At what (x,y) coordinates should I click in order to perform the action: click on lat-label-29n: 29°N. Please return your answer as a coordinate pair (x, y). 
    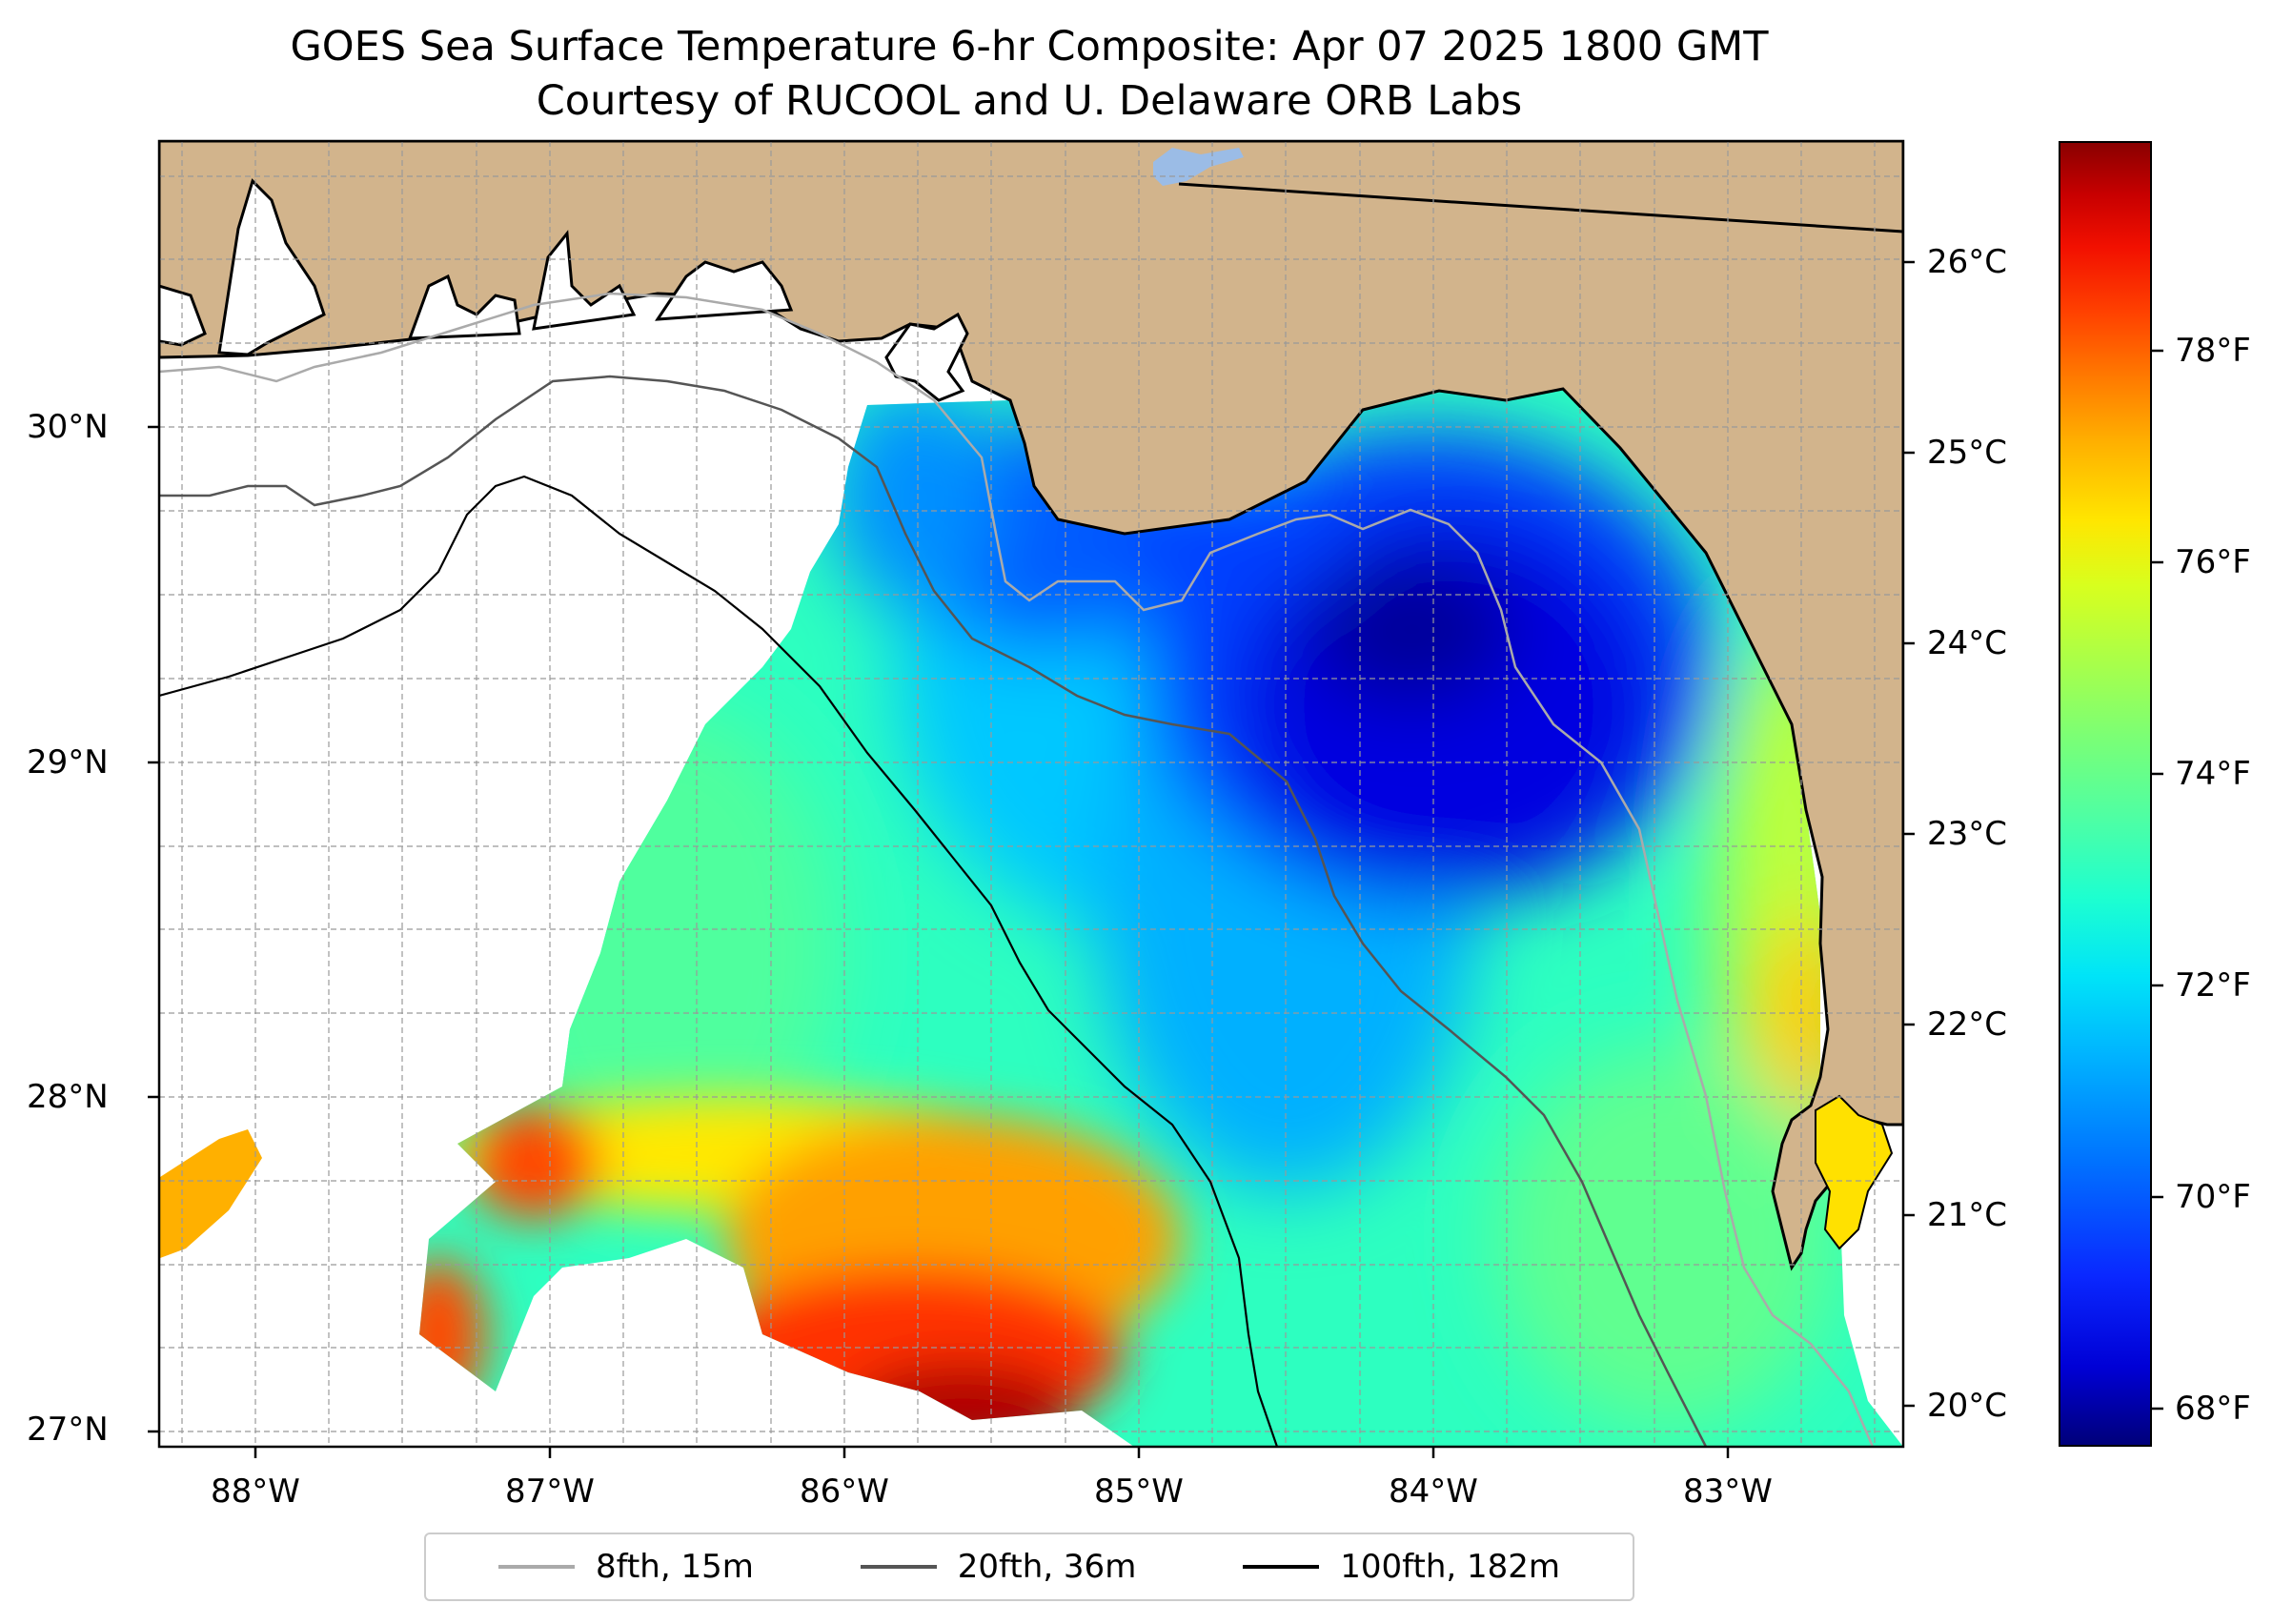
    Looking at the image, I should click on (68, 762).